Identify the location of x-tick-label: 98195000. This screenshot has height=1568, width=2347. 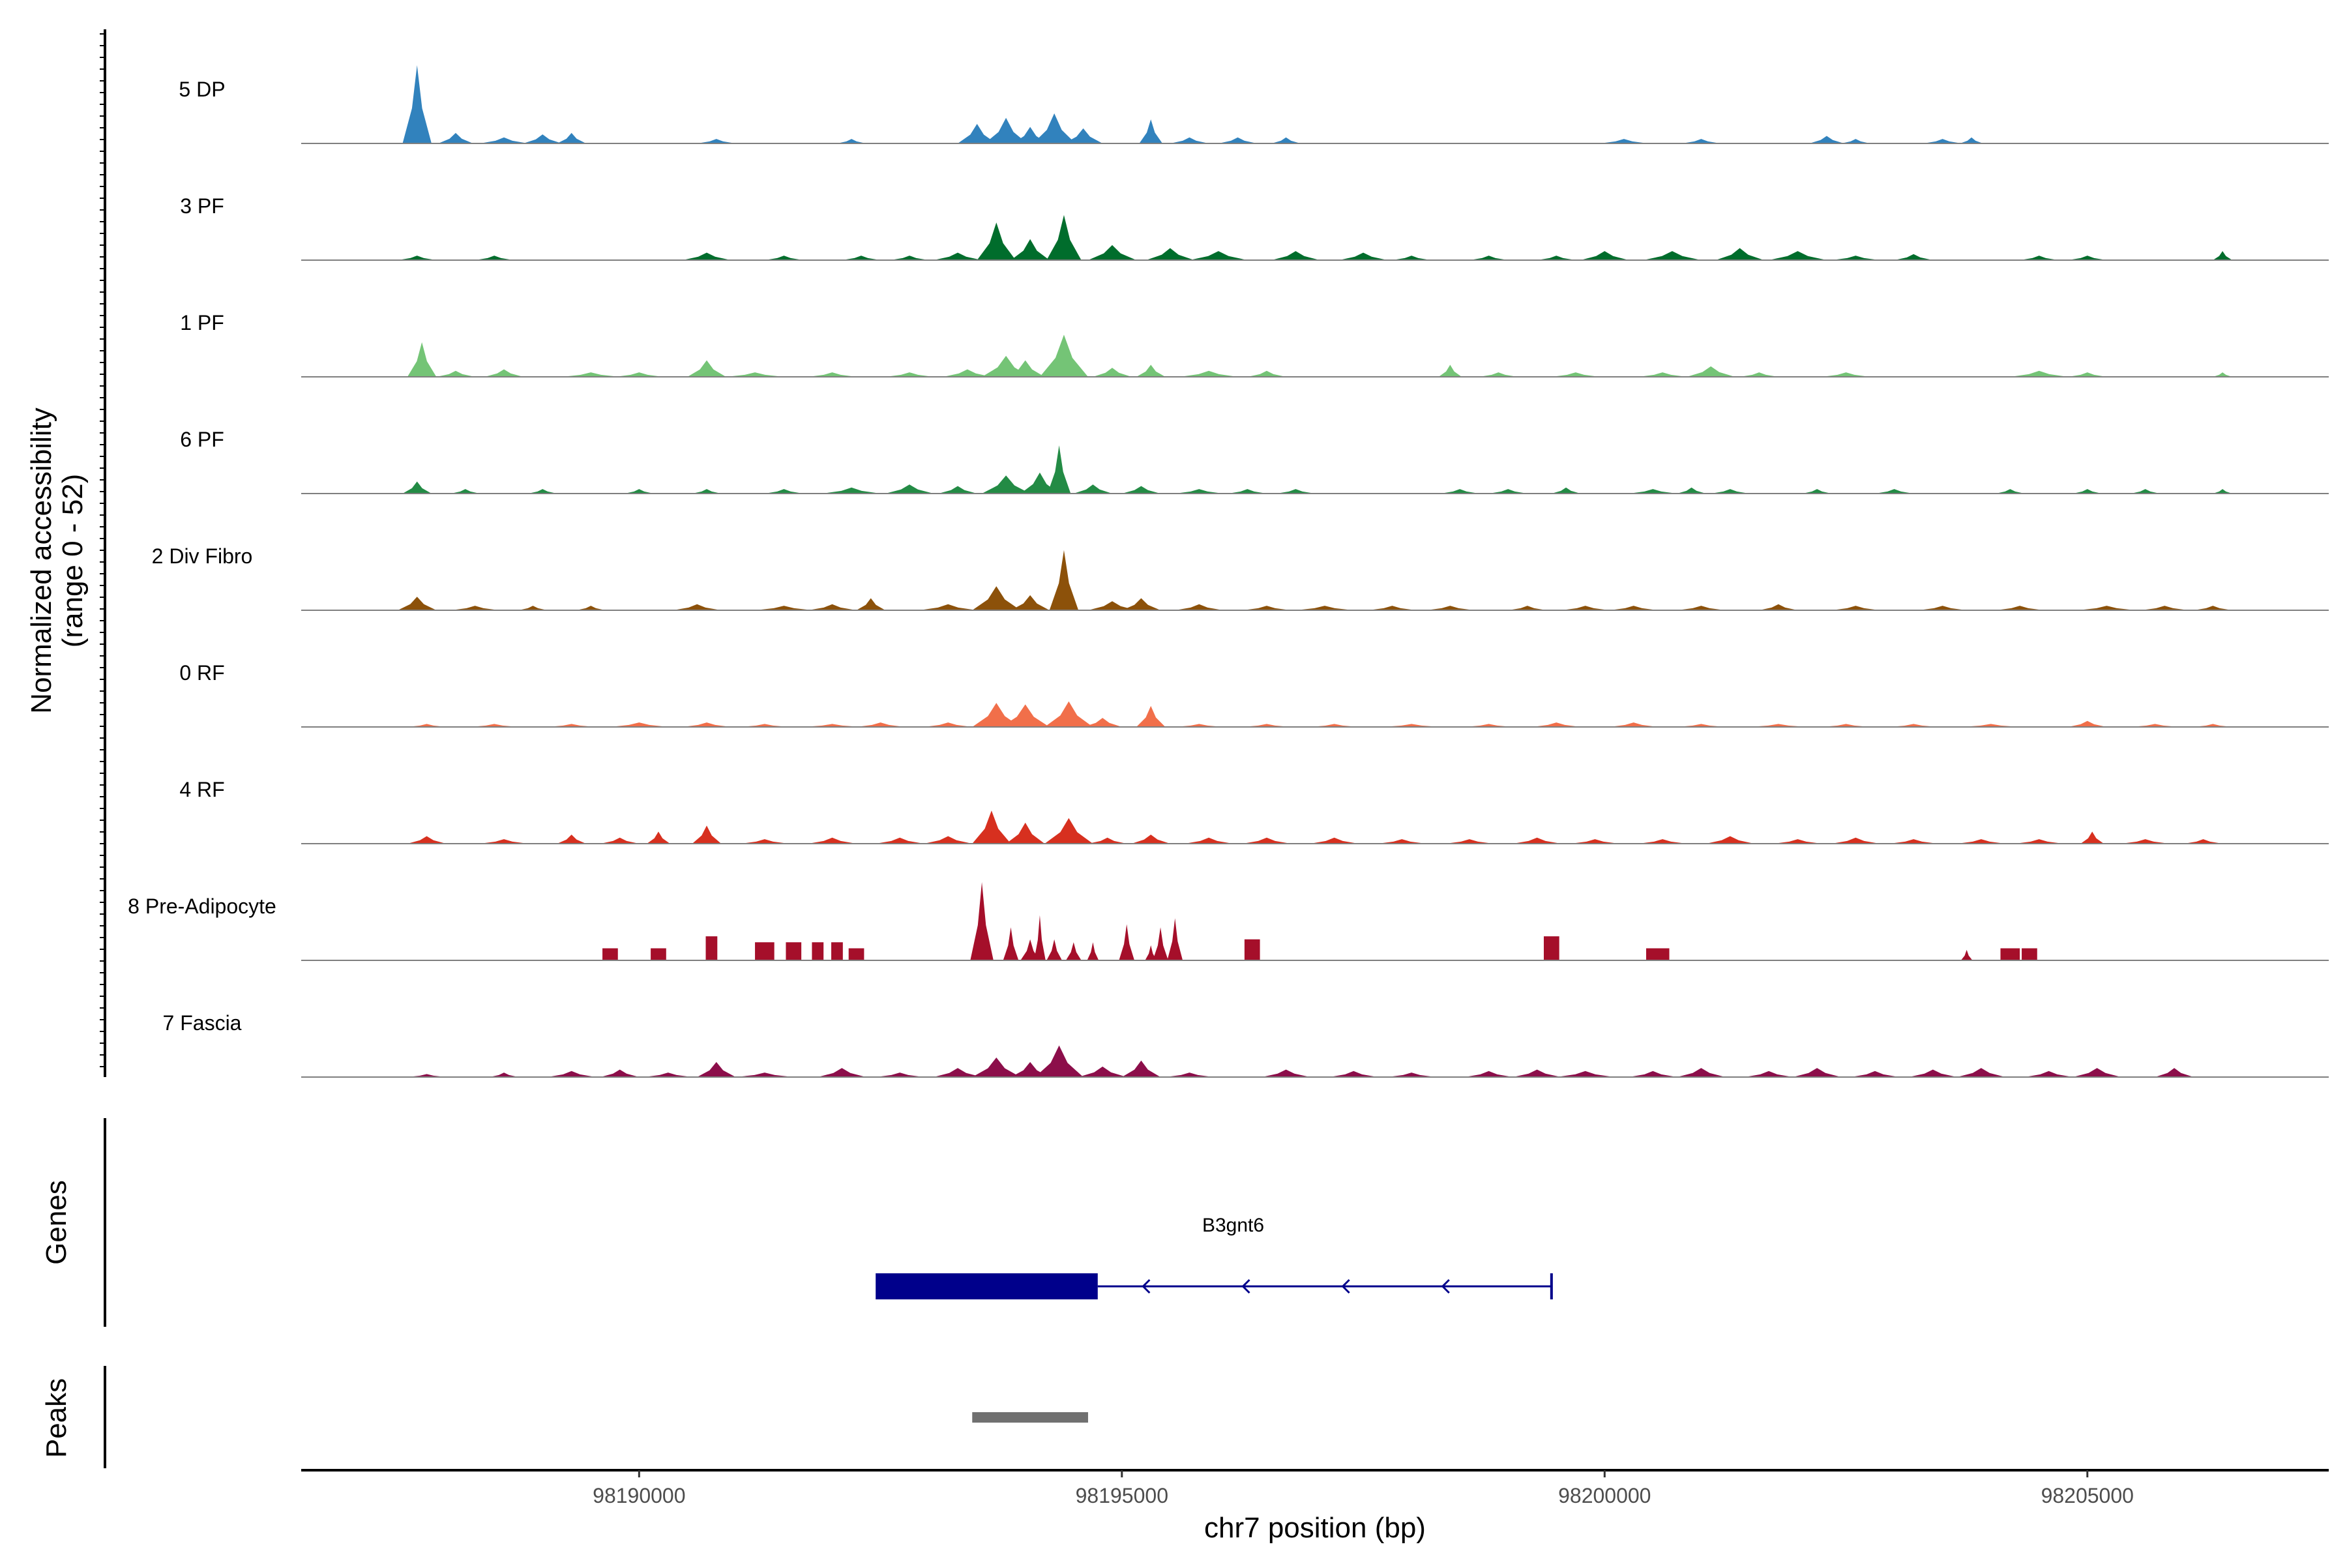
(1122, 1495).